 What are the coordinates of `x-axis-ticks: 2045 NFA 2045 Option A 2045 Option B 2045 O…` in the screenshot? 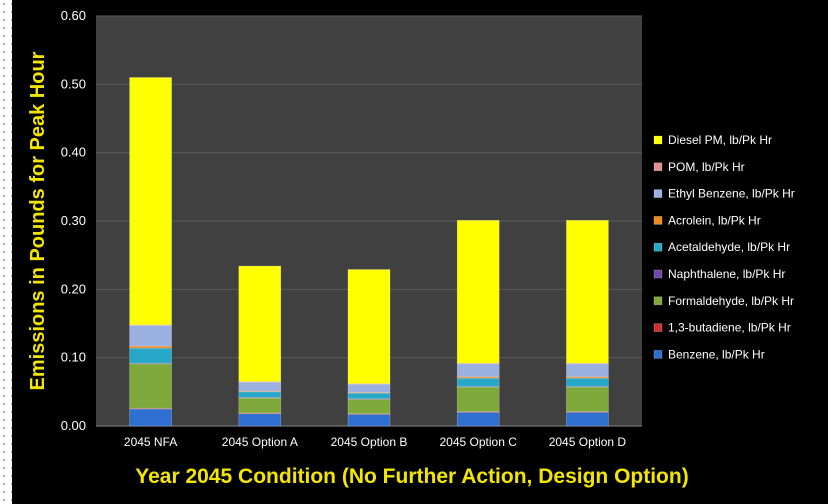 It's located at (375, 442).